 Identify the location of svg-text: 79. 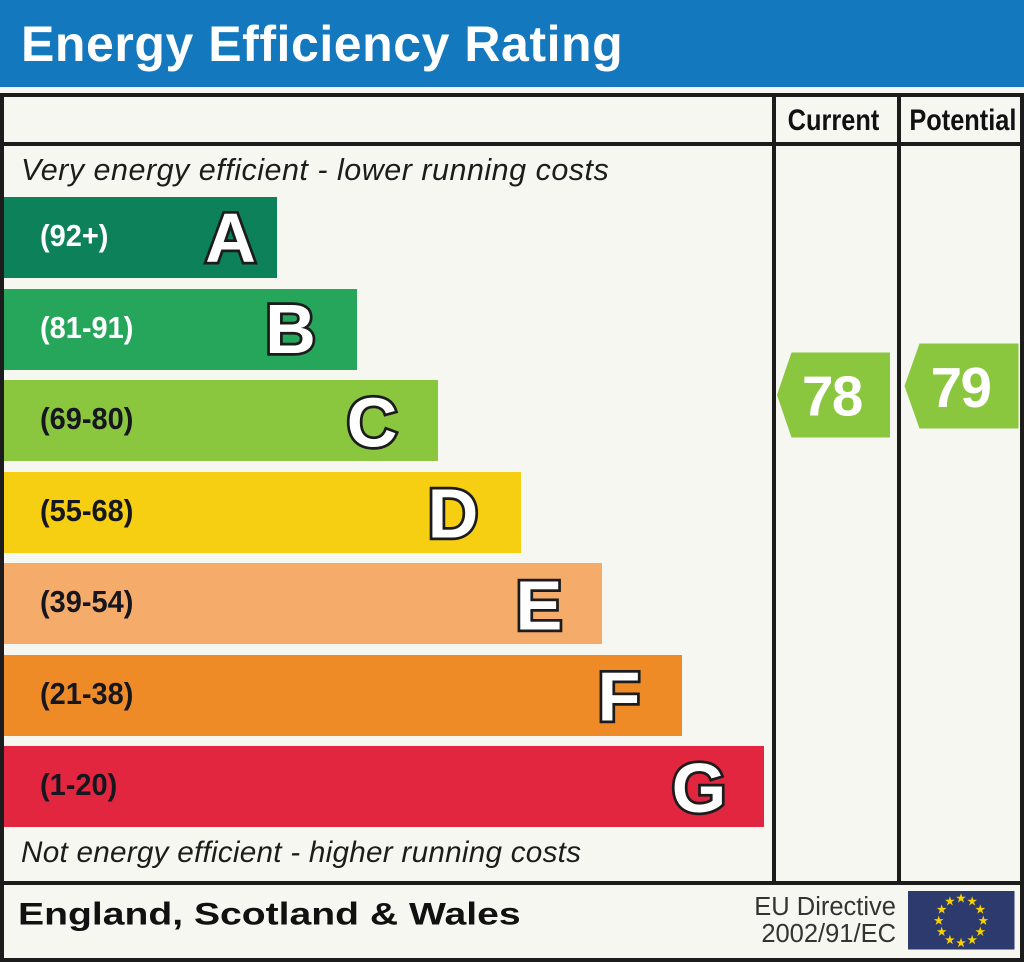
(961, 387).